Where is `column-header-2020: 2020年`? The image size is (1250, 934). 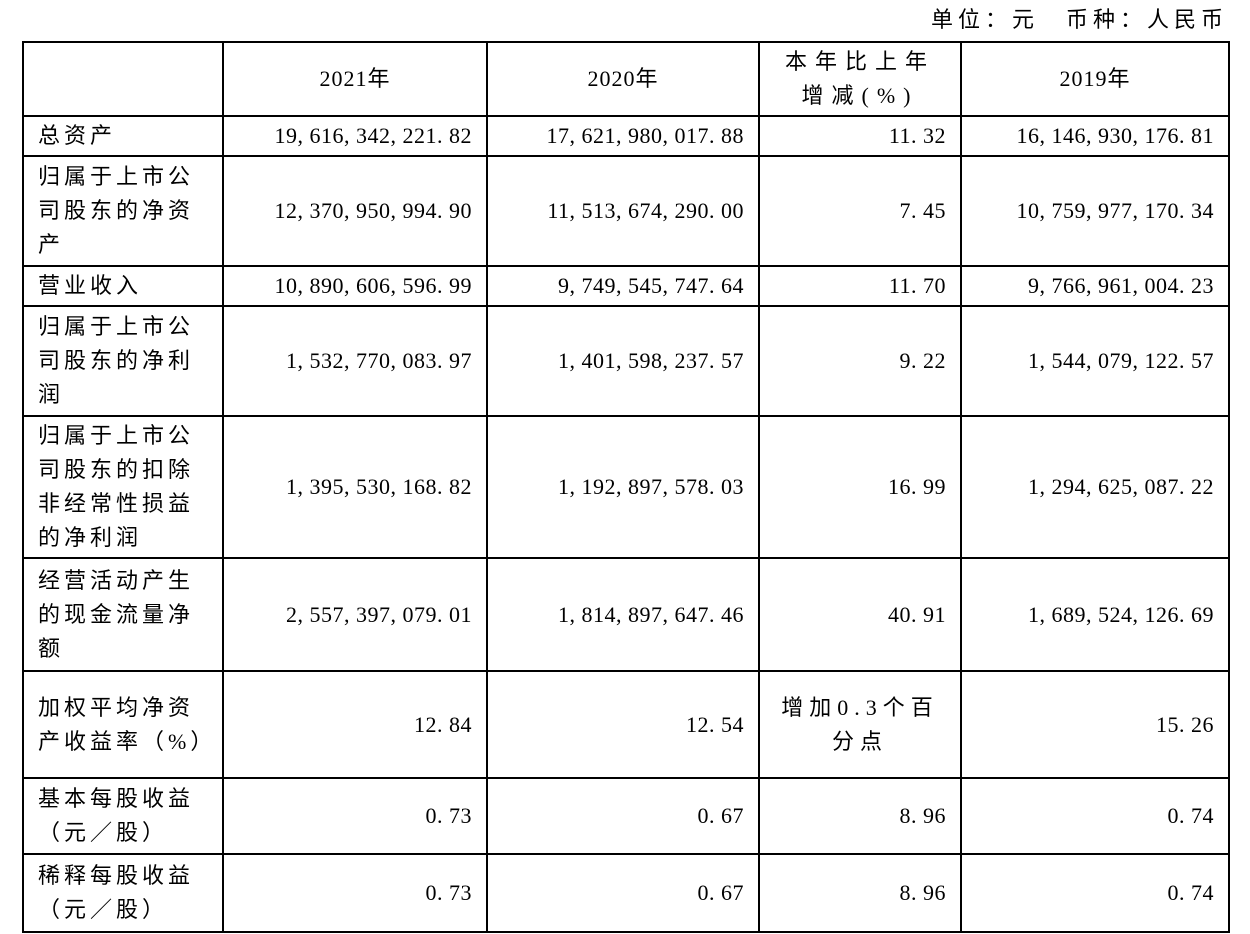
column-header-2020: 2020年 is located at coordinates (623, 79).